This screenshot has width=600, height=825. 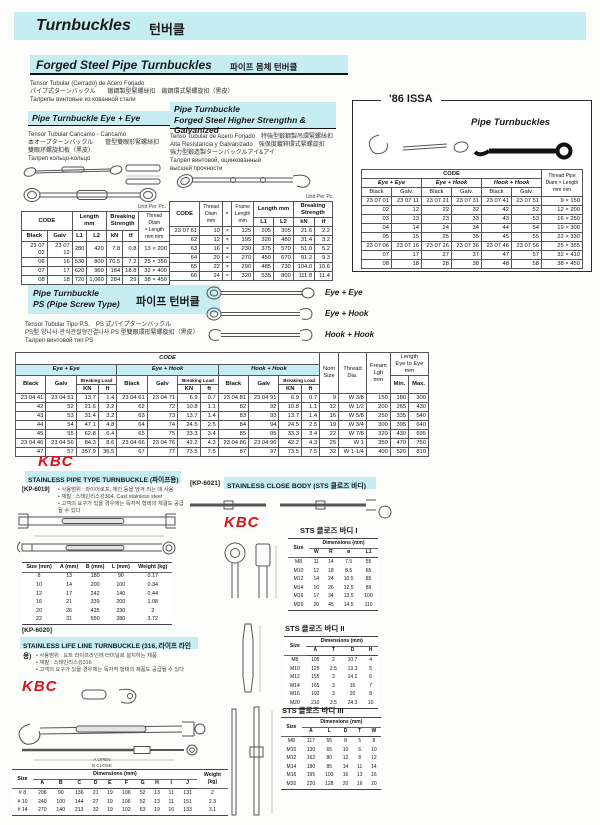 What do you see at coordinates (352, 650) in the screenshot?
I see `col-header: D` at bounding box center [352, 650].